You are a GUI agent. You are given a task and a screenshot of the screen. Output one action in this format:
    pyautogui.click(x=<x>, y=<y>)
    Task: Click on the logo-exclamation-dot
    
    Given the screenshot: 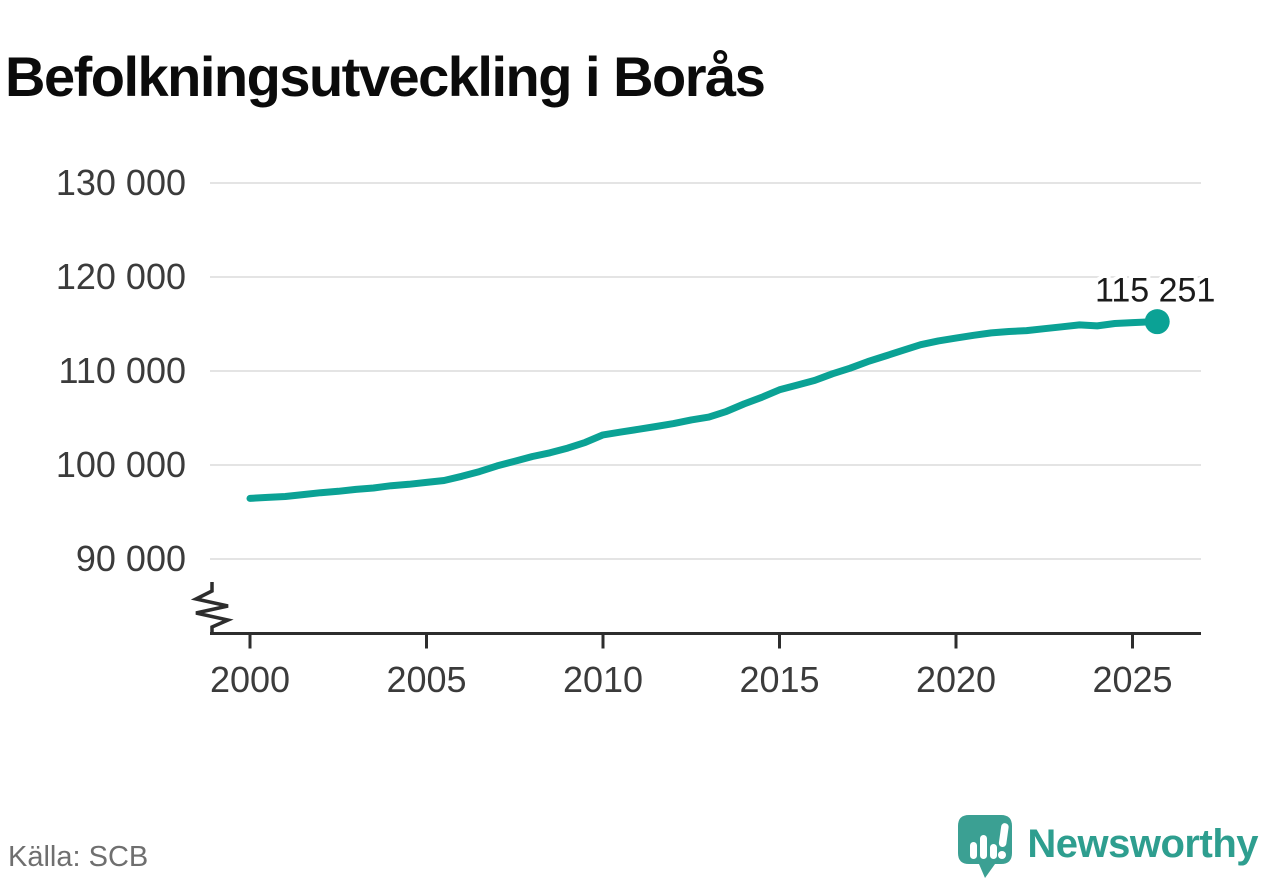 What is the action you would take?
    pyautogui.click(x=1002, y=855)
    